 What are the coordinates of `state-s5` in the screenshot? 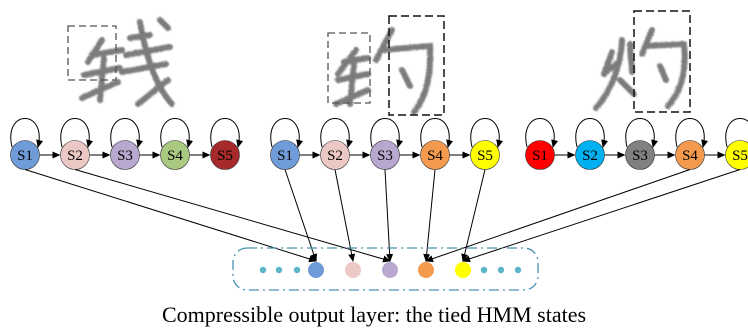 It's located at (225, 155).